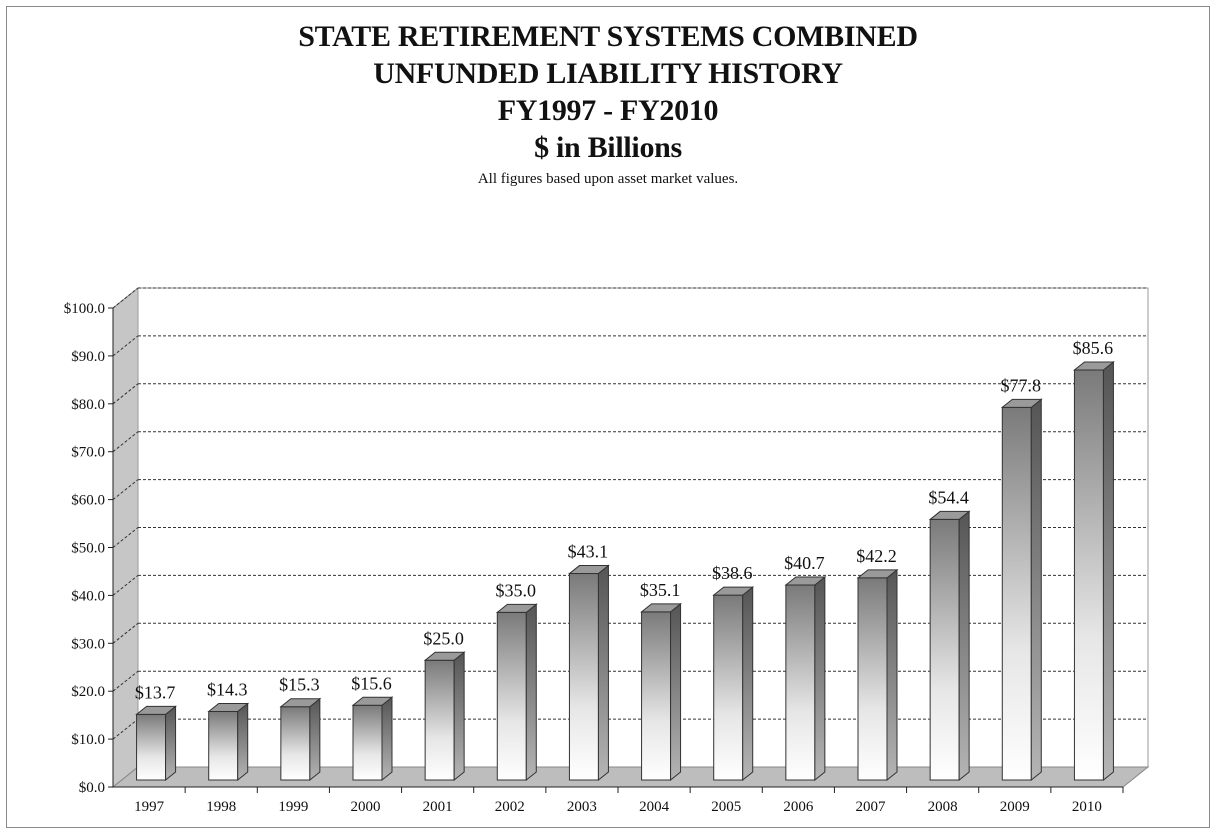 This screenshot has width=1216, height=832. What do you see at coordinates (371, 683) in the screenshot?
I see `data-label: $15.6` at bounding box center [371, 683].